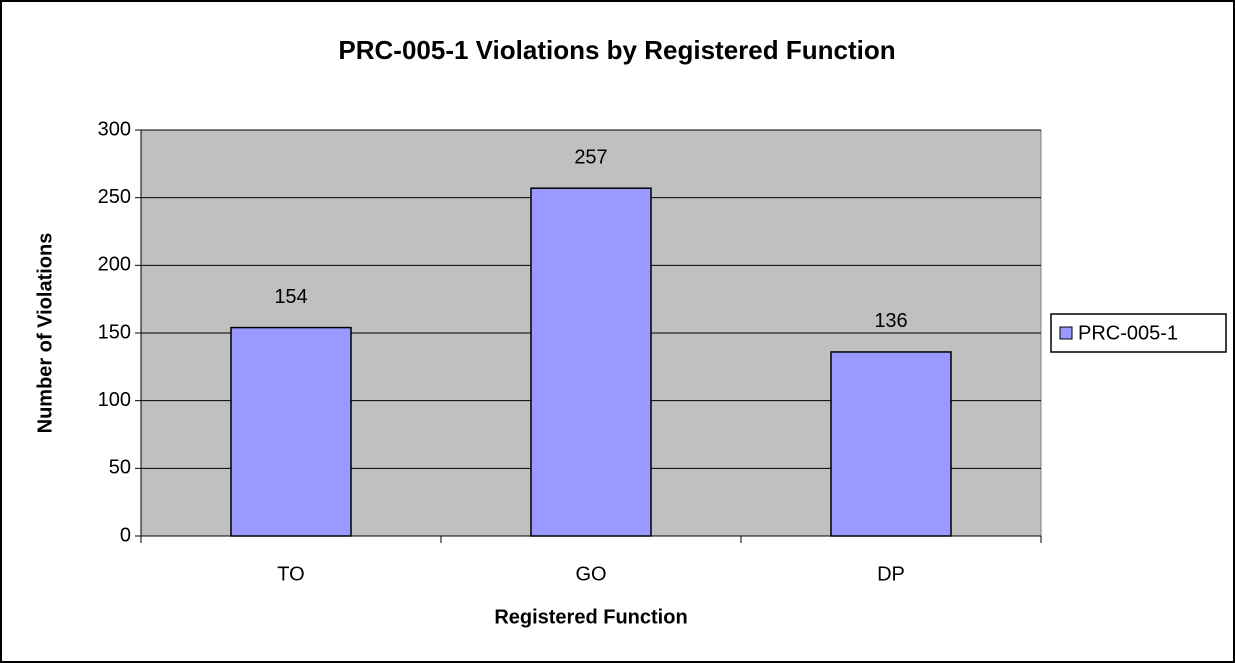 The width and height of the screenshot is (1235, 663). I want to click on y-tick-label: 0, so click(125, 535).